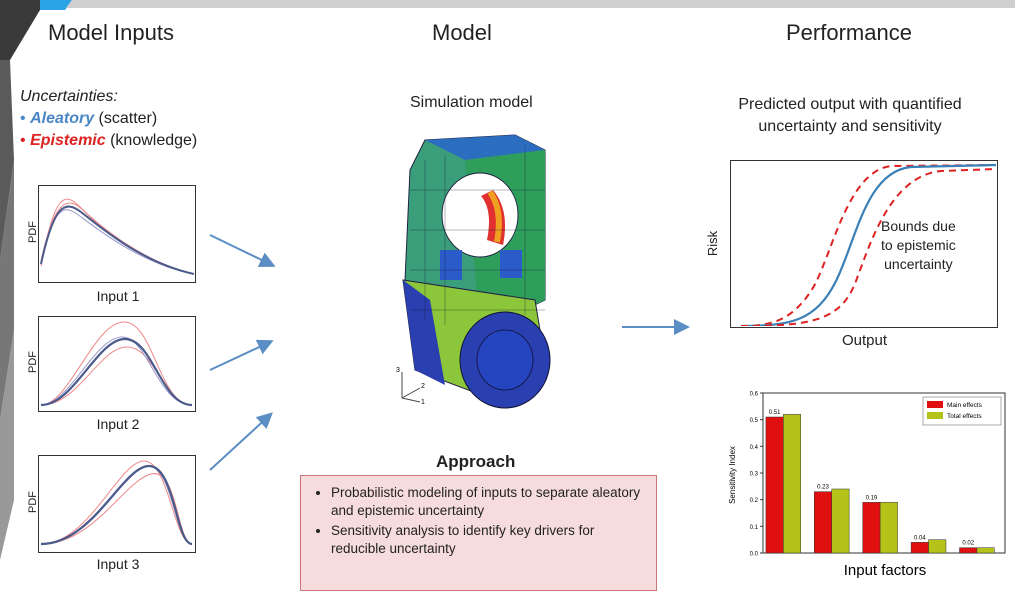 The width and height of the screenshot is (1015, 591). What do you see at coordinates (398, 370) in the screenshot?
I see `axis-label: 3` at bounding box center [398, 370].